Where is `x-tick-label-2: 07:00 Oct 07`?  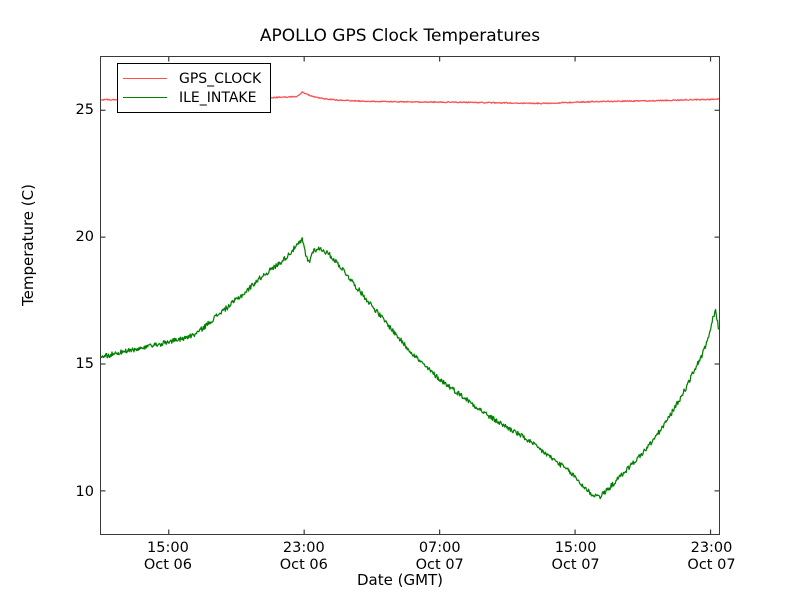
x-tick-label-2: 07:00 Oct 07 is located at coordinates (440, 557).